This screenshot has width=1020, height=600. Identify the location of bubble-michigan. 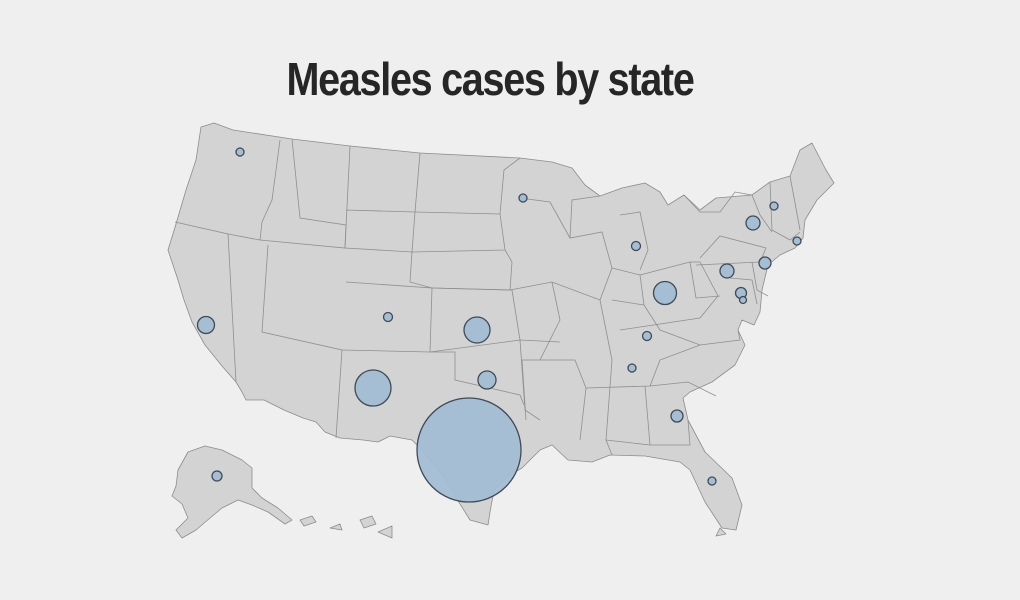
(636, 246).